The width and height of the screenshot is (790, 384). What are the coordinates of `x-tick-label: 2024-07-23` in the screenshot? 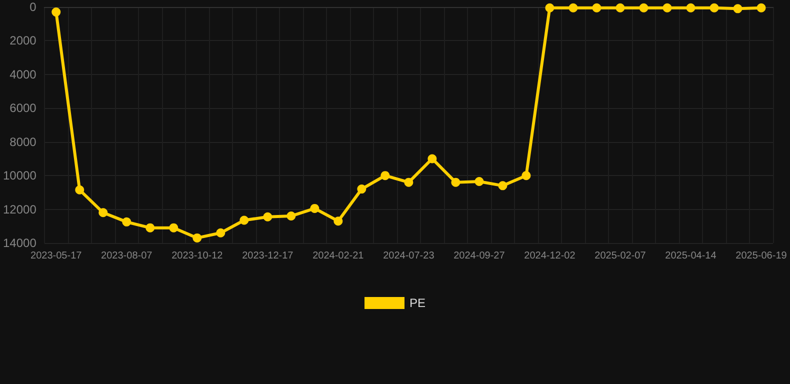 It's located at (409, 256).